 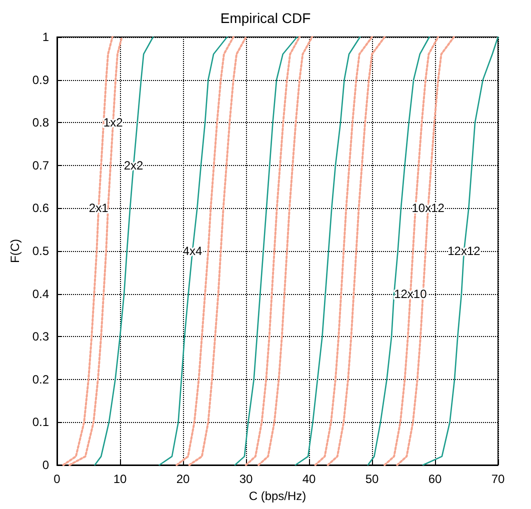 I want to click on y-tick-label: 0.8, so click(x=41, y=123).